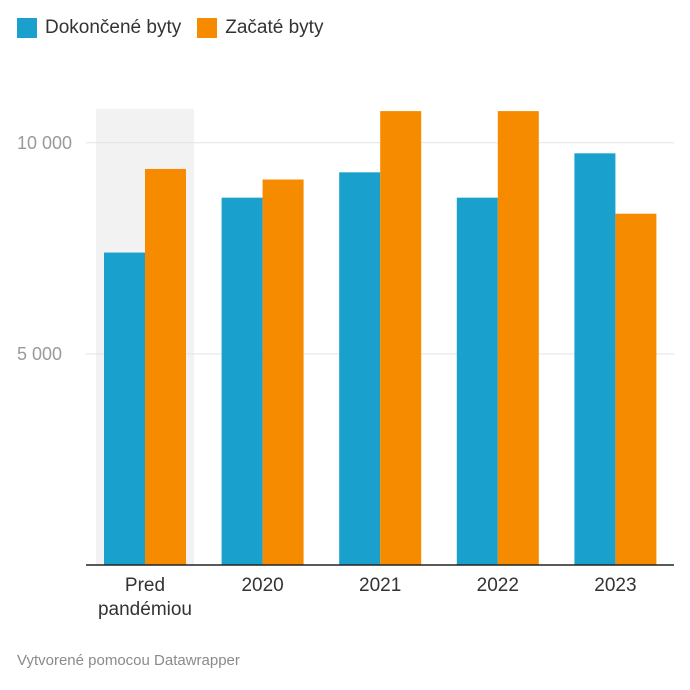 The width and height of the screenshot is (690, 690). I want to click on legend-swatch-dokoncene, so click(27, 28).